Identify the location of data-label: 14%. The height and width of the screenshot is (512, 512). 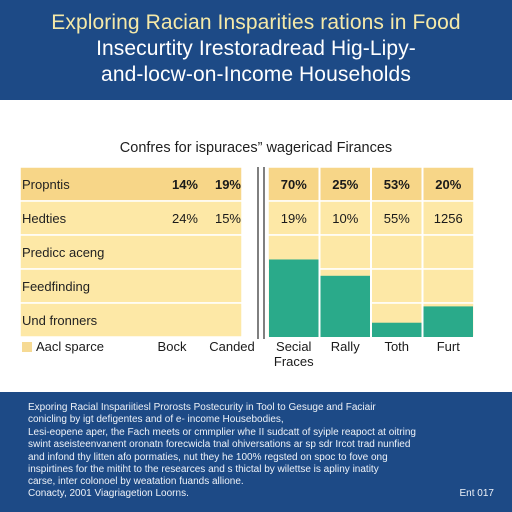
(185, 184).